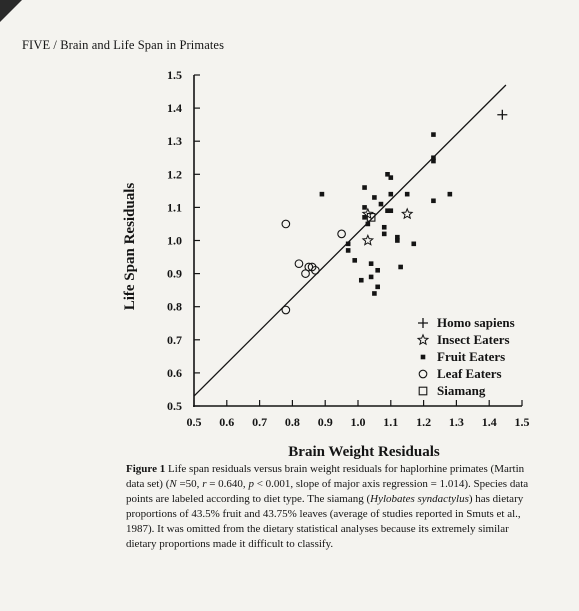 Image resolution: width=579 pixels, height=611 pixels. Describe the element at coordinates (227, 484) in the screenshot. I see `caption-part-3: = 0.640,` at that location.